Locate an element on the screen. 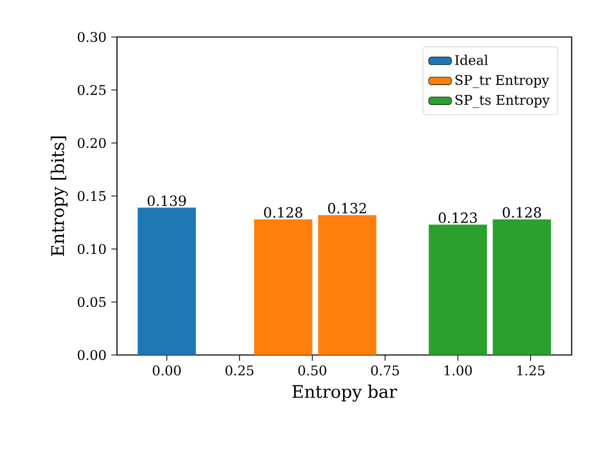  y-tick-label: 0.00 is located at coordinates (92, 355).